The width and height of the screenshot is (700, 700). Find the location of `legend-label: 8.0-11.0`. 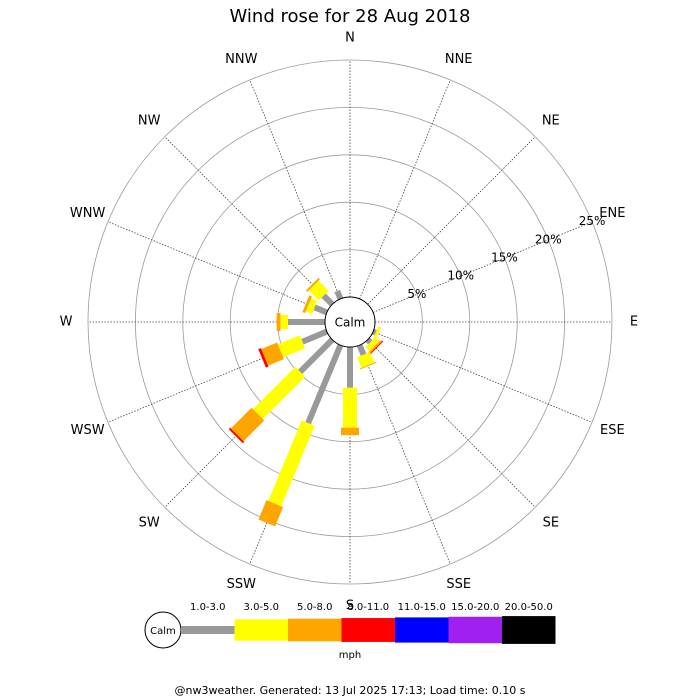

legend-label: 8.0-11.0 is located at coordinates (368, 607).